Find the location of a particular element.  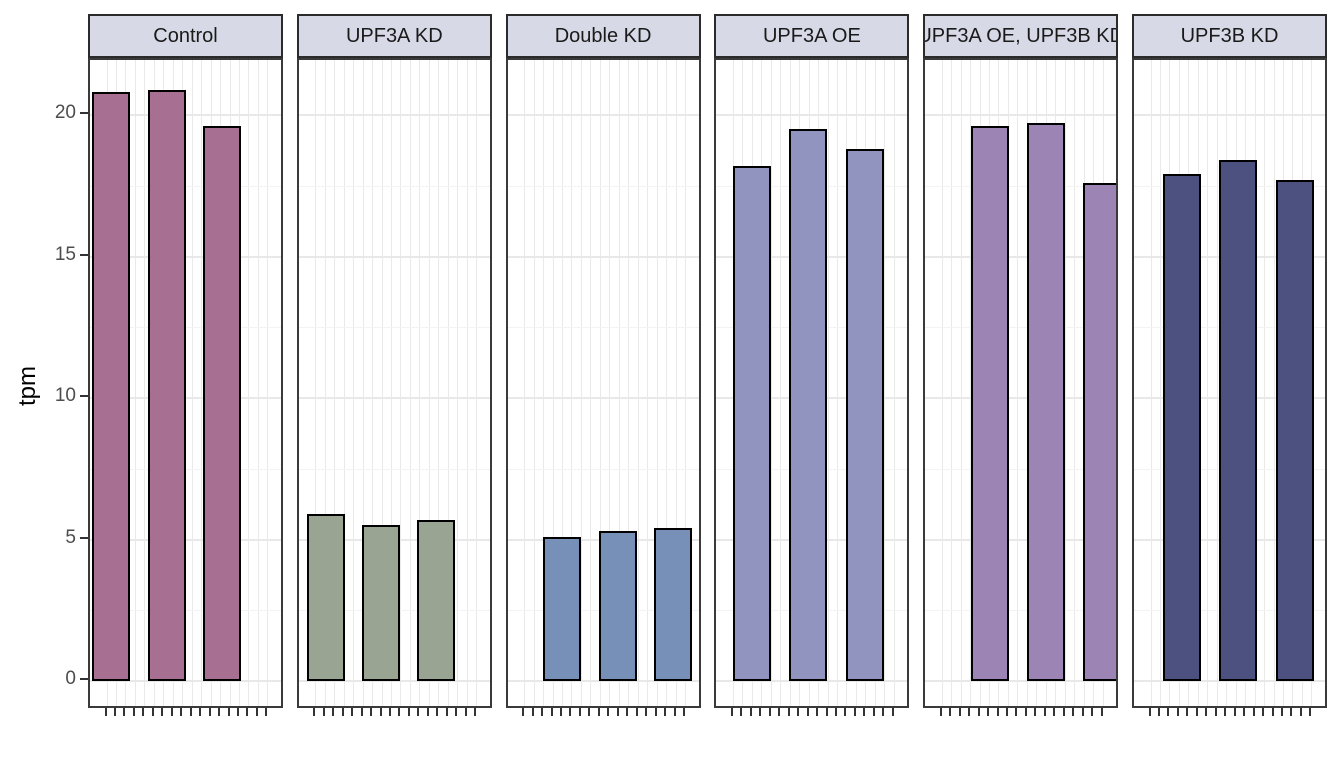

facet-strip-label: Double KD is located at coordinates (603, 35).